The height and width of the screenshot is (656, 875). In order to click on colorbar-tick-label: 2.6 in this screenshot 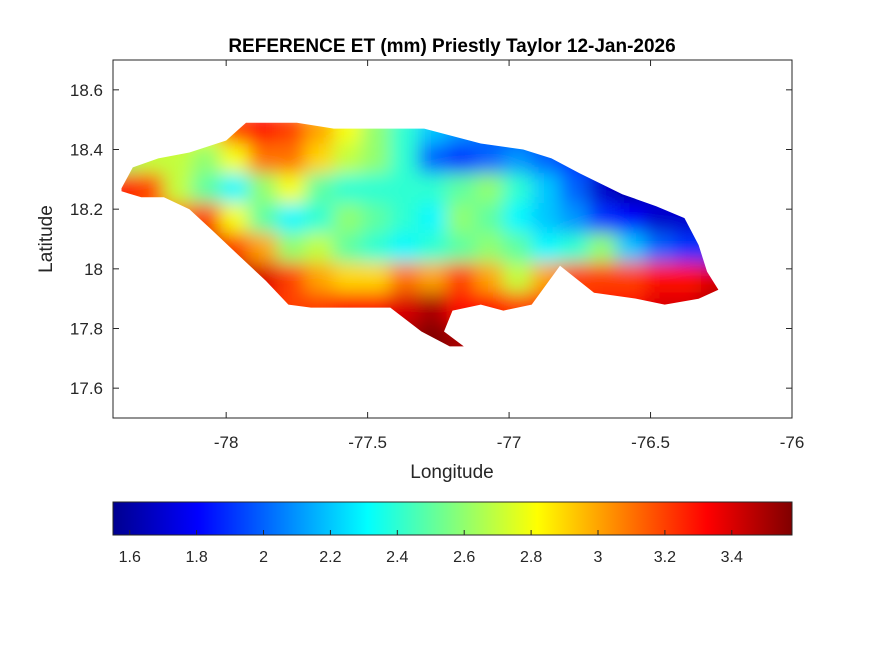, I will do `click(464, 557)`.